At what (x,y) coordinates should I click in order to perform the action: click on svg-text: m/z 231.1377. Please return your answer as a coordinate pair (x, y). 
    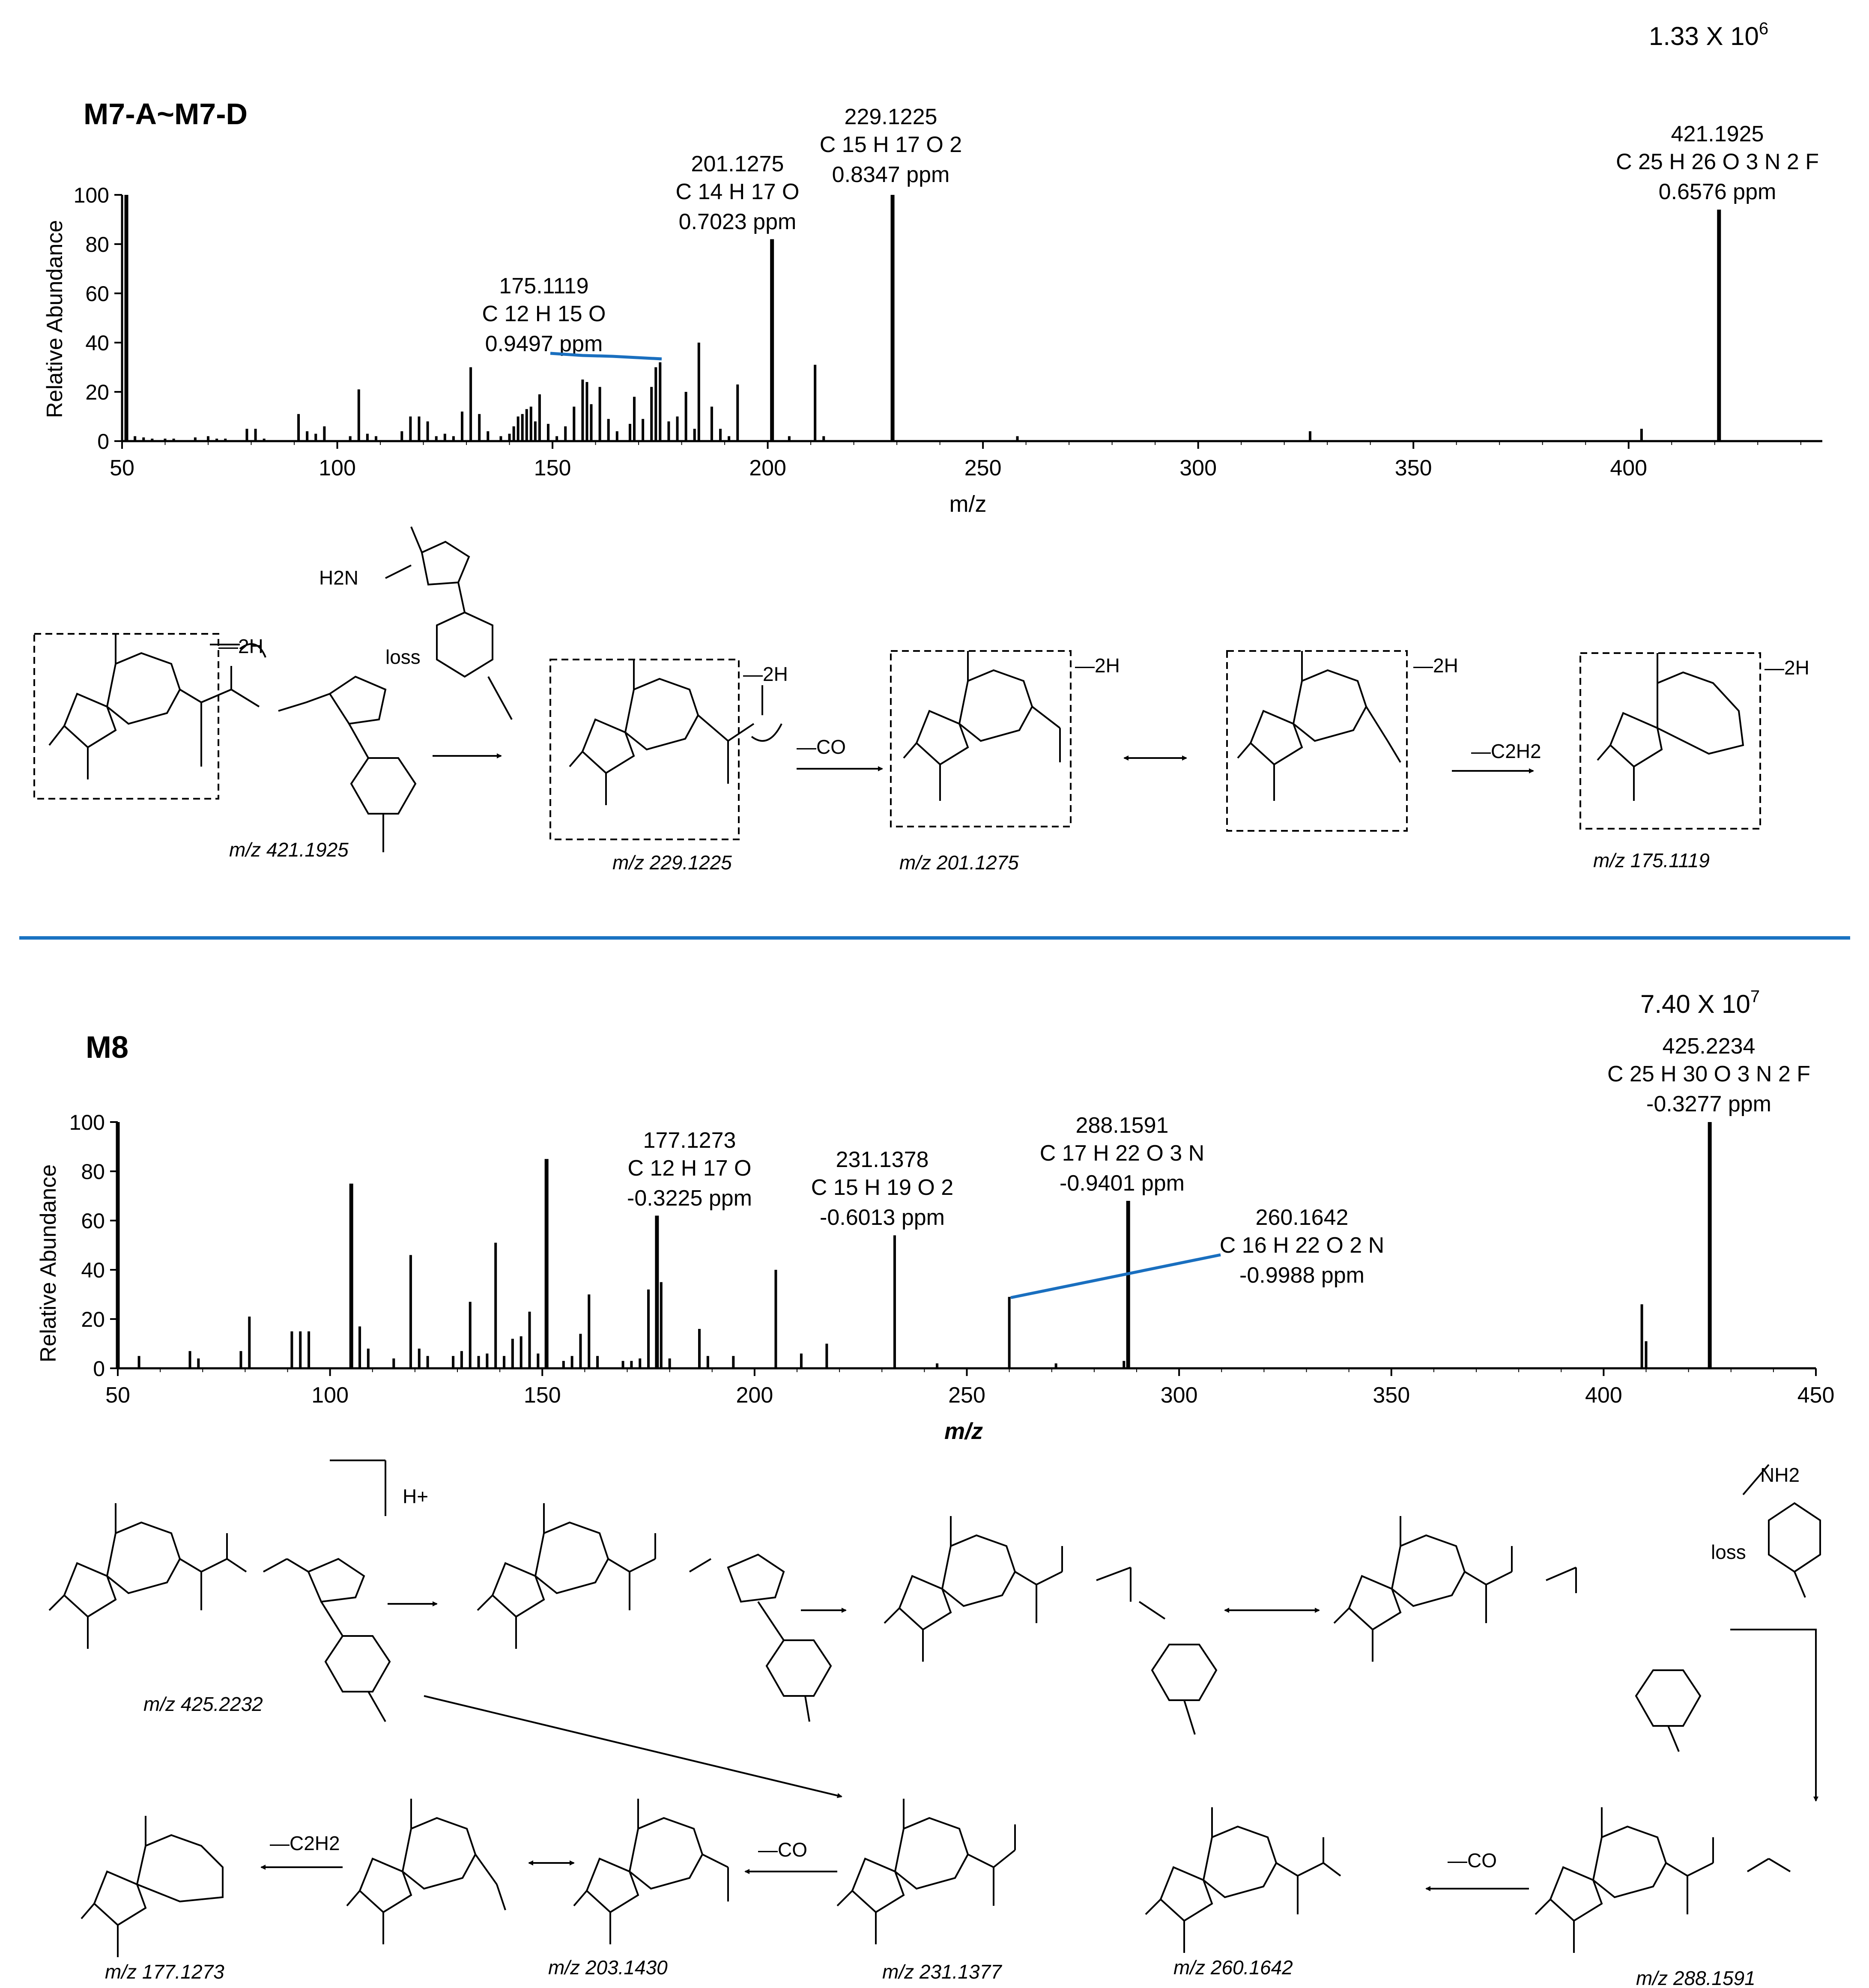
    Looking at the image, I should click on (942, 1972).